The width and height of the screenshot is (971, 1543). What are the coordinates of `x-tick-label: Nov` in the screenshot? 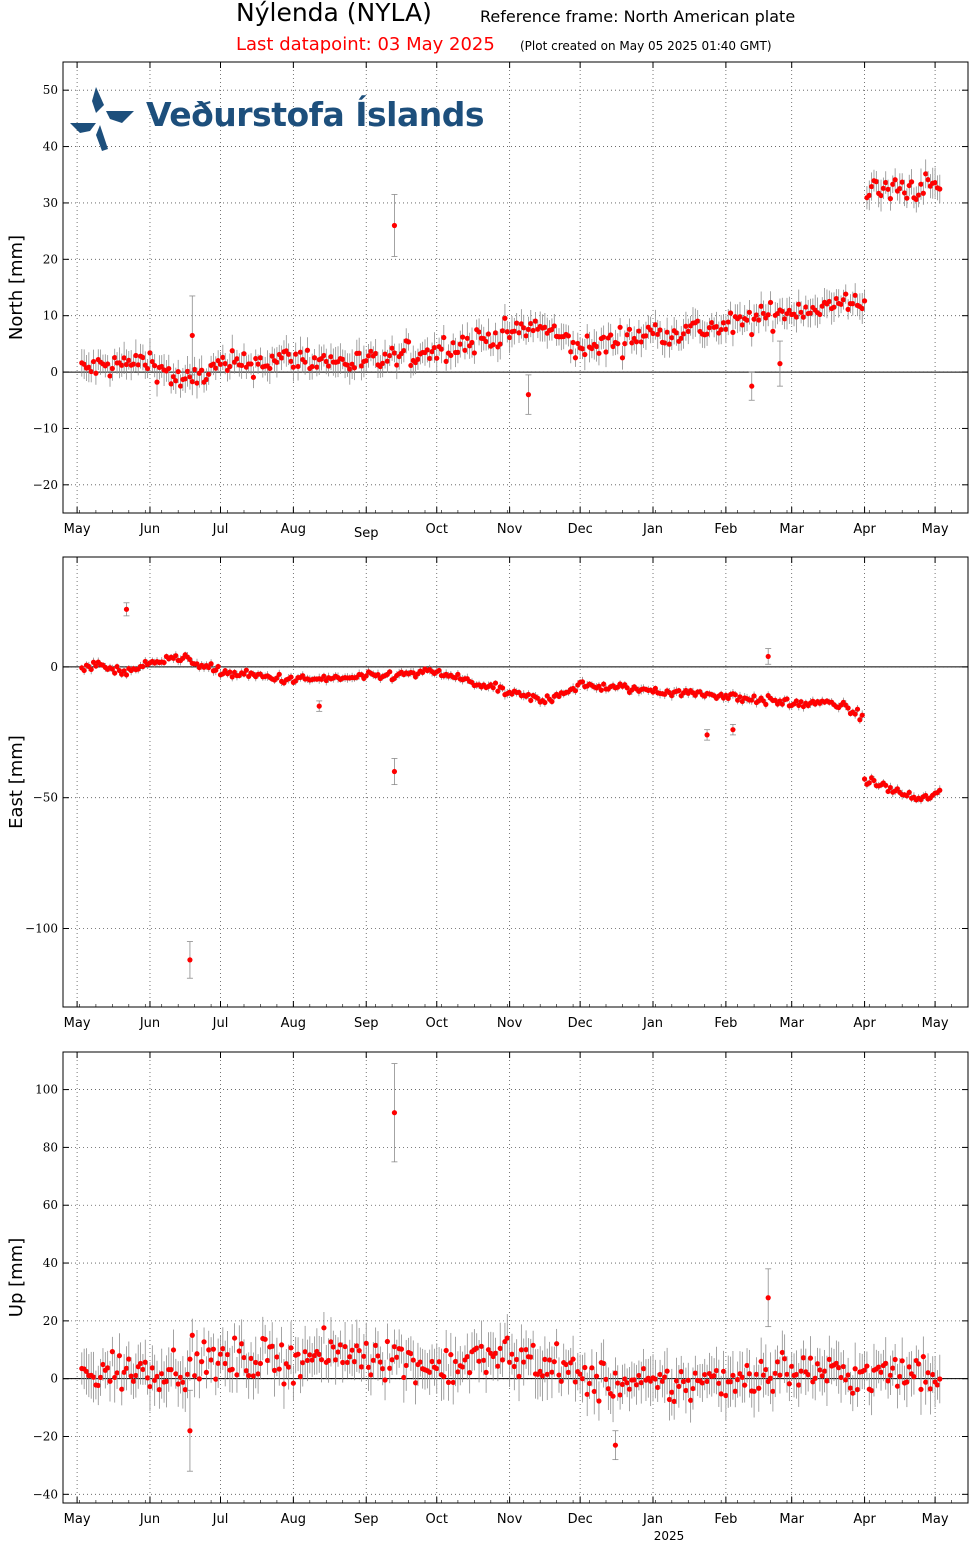 It's located at (510, 1023).